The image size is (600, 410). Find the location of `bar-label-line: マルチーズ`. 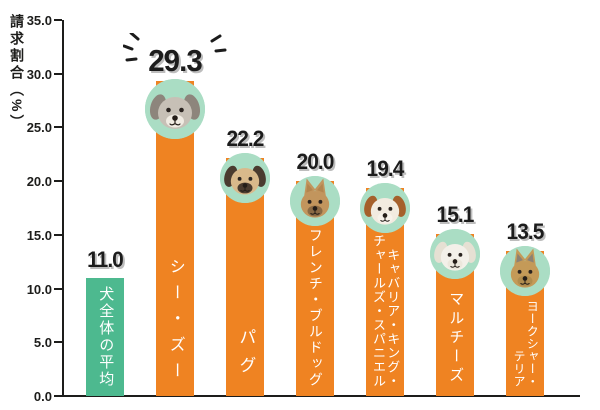

bar-label-line: マルチーズ is located at coordinates (456, 338).